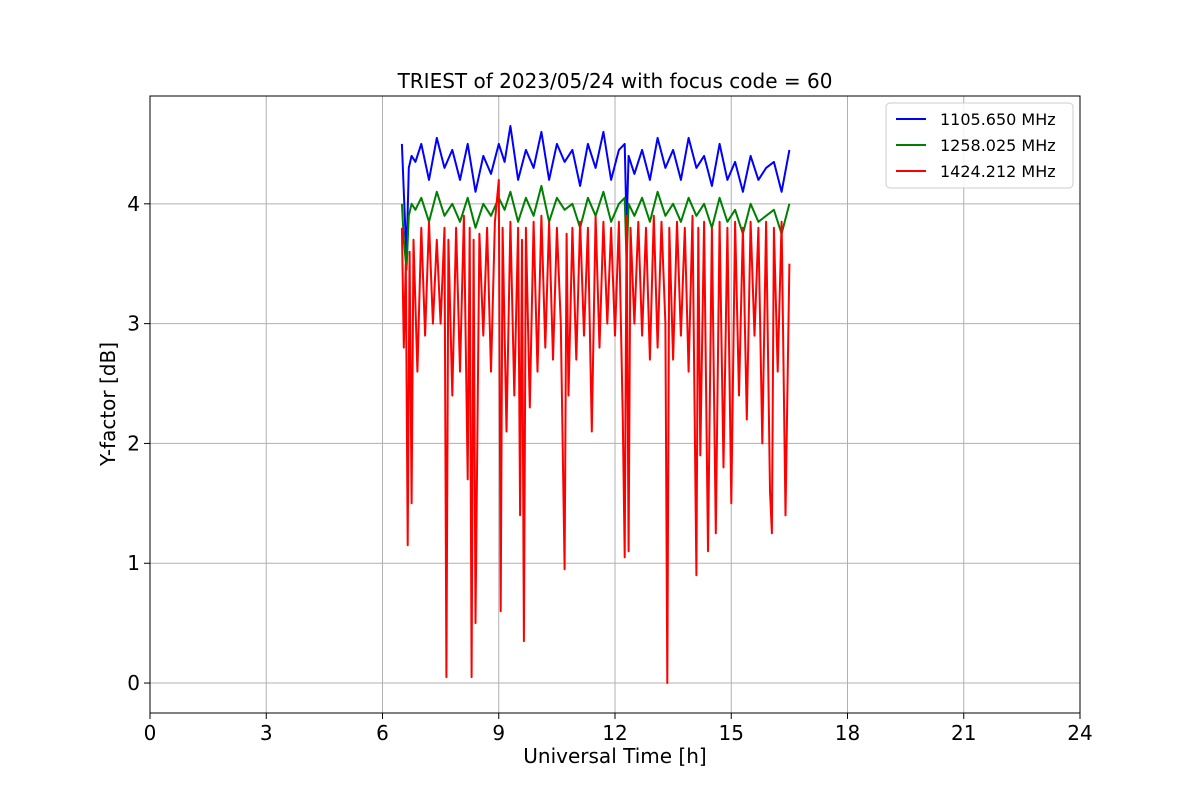  What do you see at coordinates (498, 733) in the screenshot?
I see `x-tick-label-9: 9` at bounding box center [498, 733].